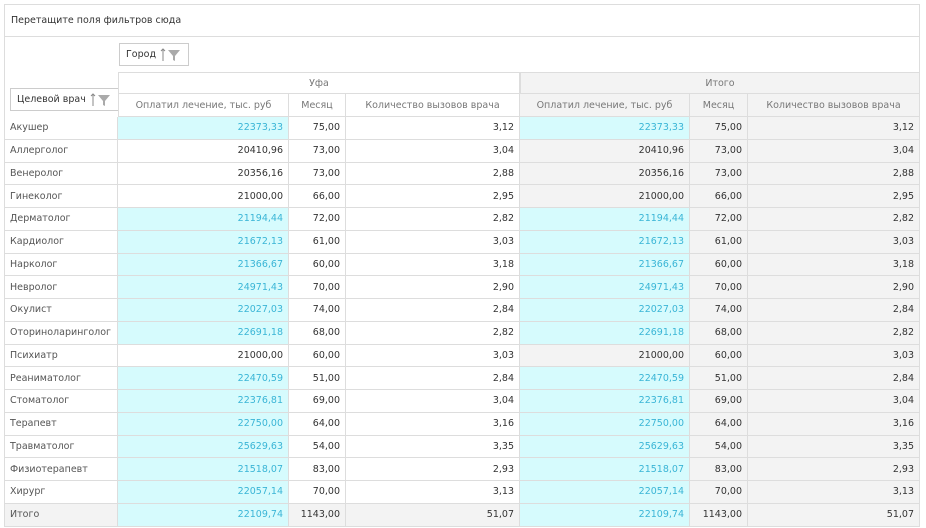  I want to click on row-header: Аллерголог, so click(61, 151).